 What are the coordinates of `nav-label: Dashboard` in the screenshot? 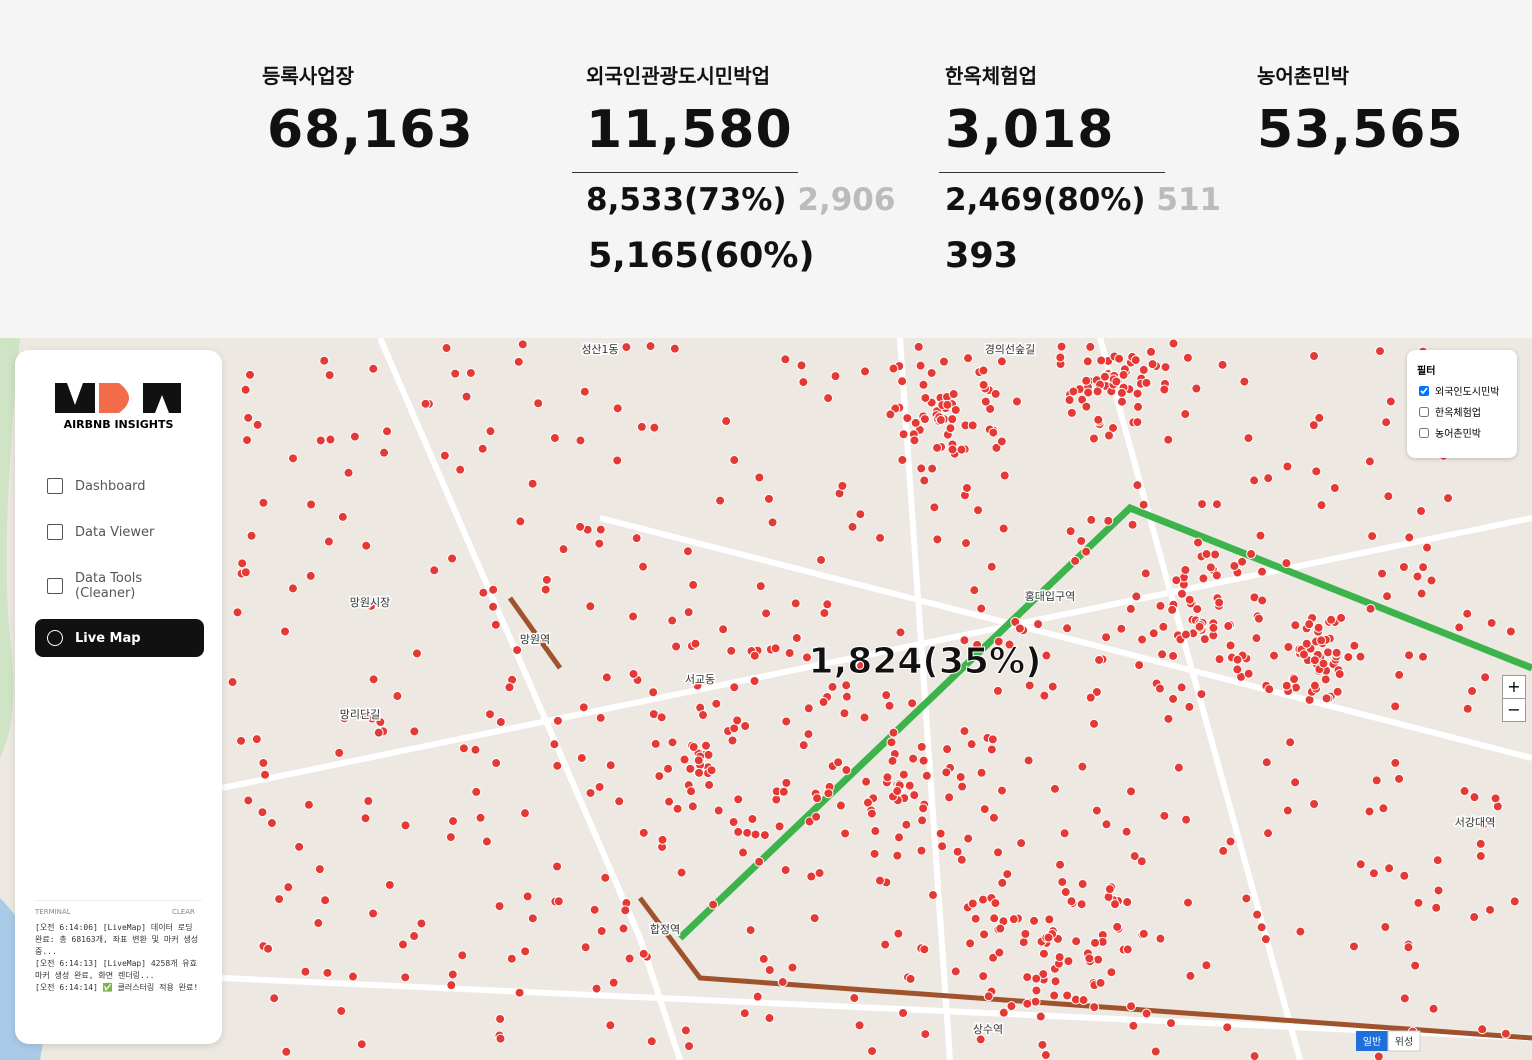 It's located at (110, 486).